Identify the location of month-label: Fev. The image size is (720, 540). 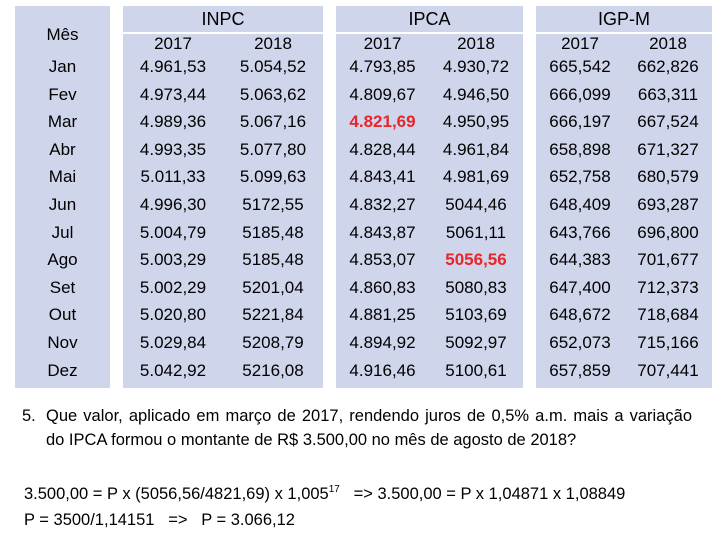
(62, 94).